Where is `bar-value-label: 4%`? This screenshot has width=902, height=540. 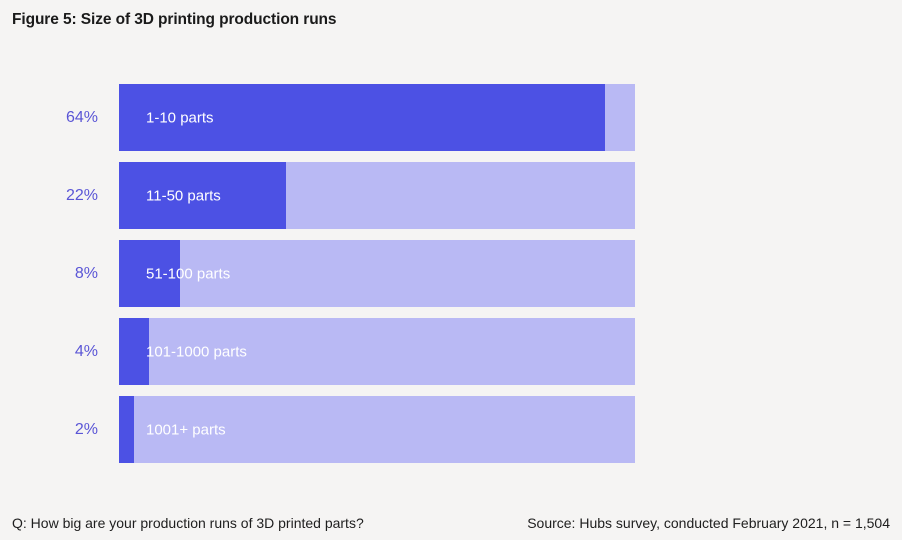
bar-value-label: 4% is located at coordinates (86, 351).